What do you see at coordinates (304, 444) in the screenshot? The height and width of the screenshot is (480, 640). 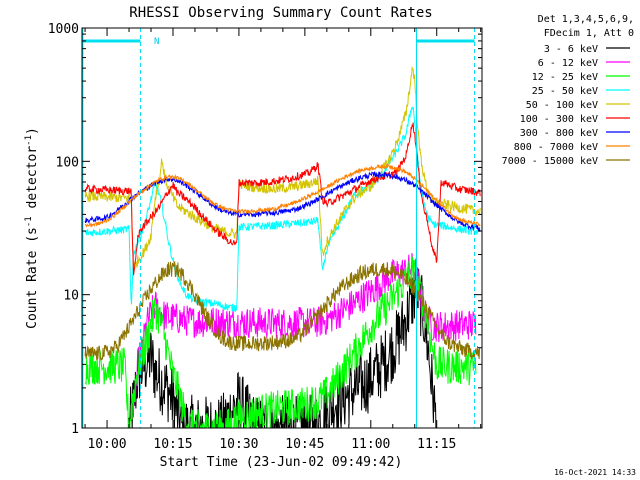 I see `x-tick-label-4: 10:45` at bounding box center [304, 444].